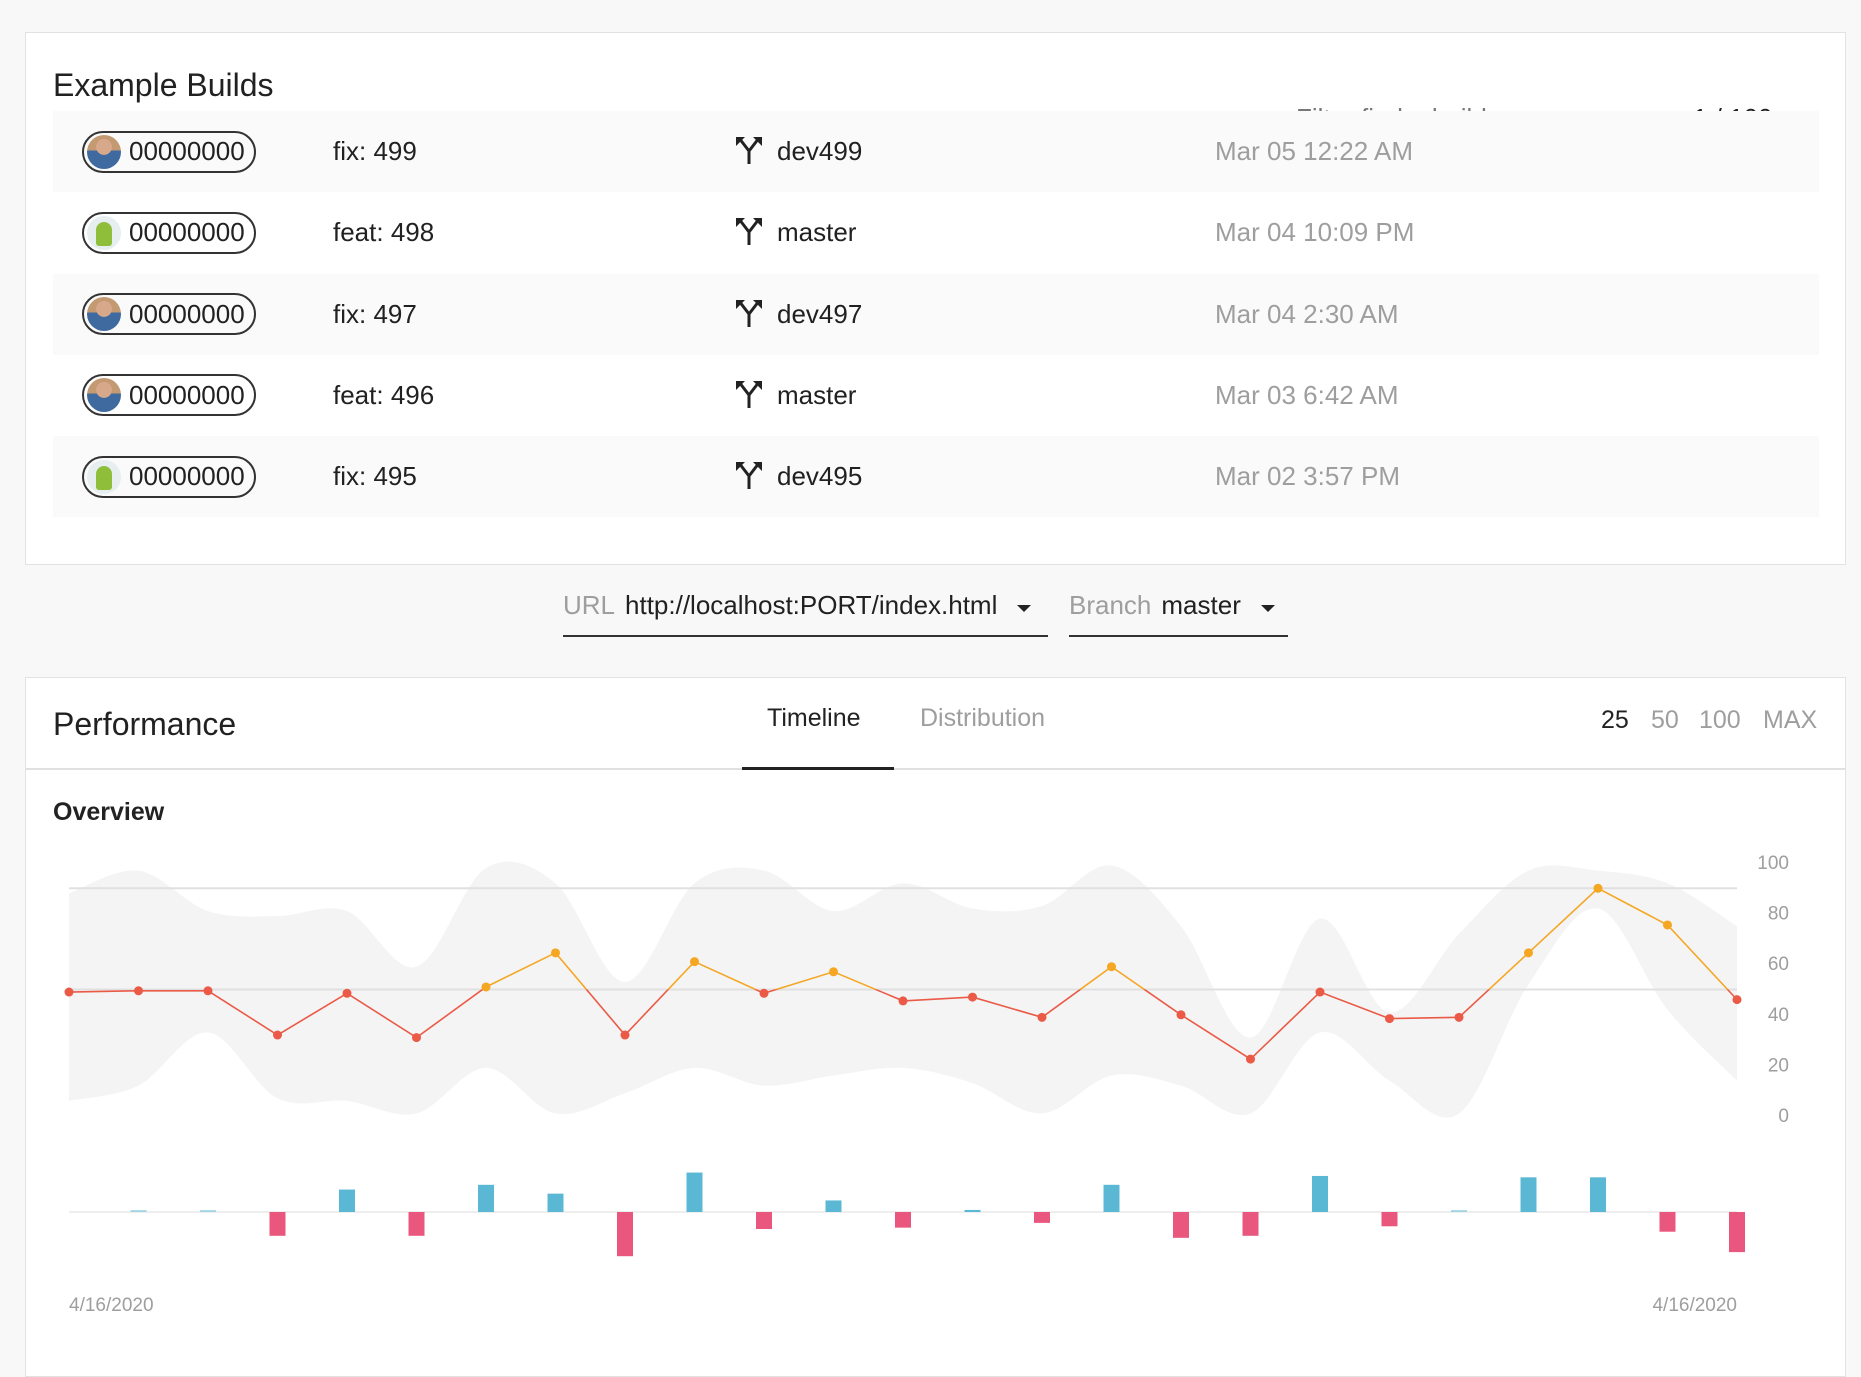 The width and height of the screenshot is (1861, 1377). Describe the element at coordinates (589, 605) in the screenshot. I see `url-label: URL` at that location.